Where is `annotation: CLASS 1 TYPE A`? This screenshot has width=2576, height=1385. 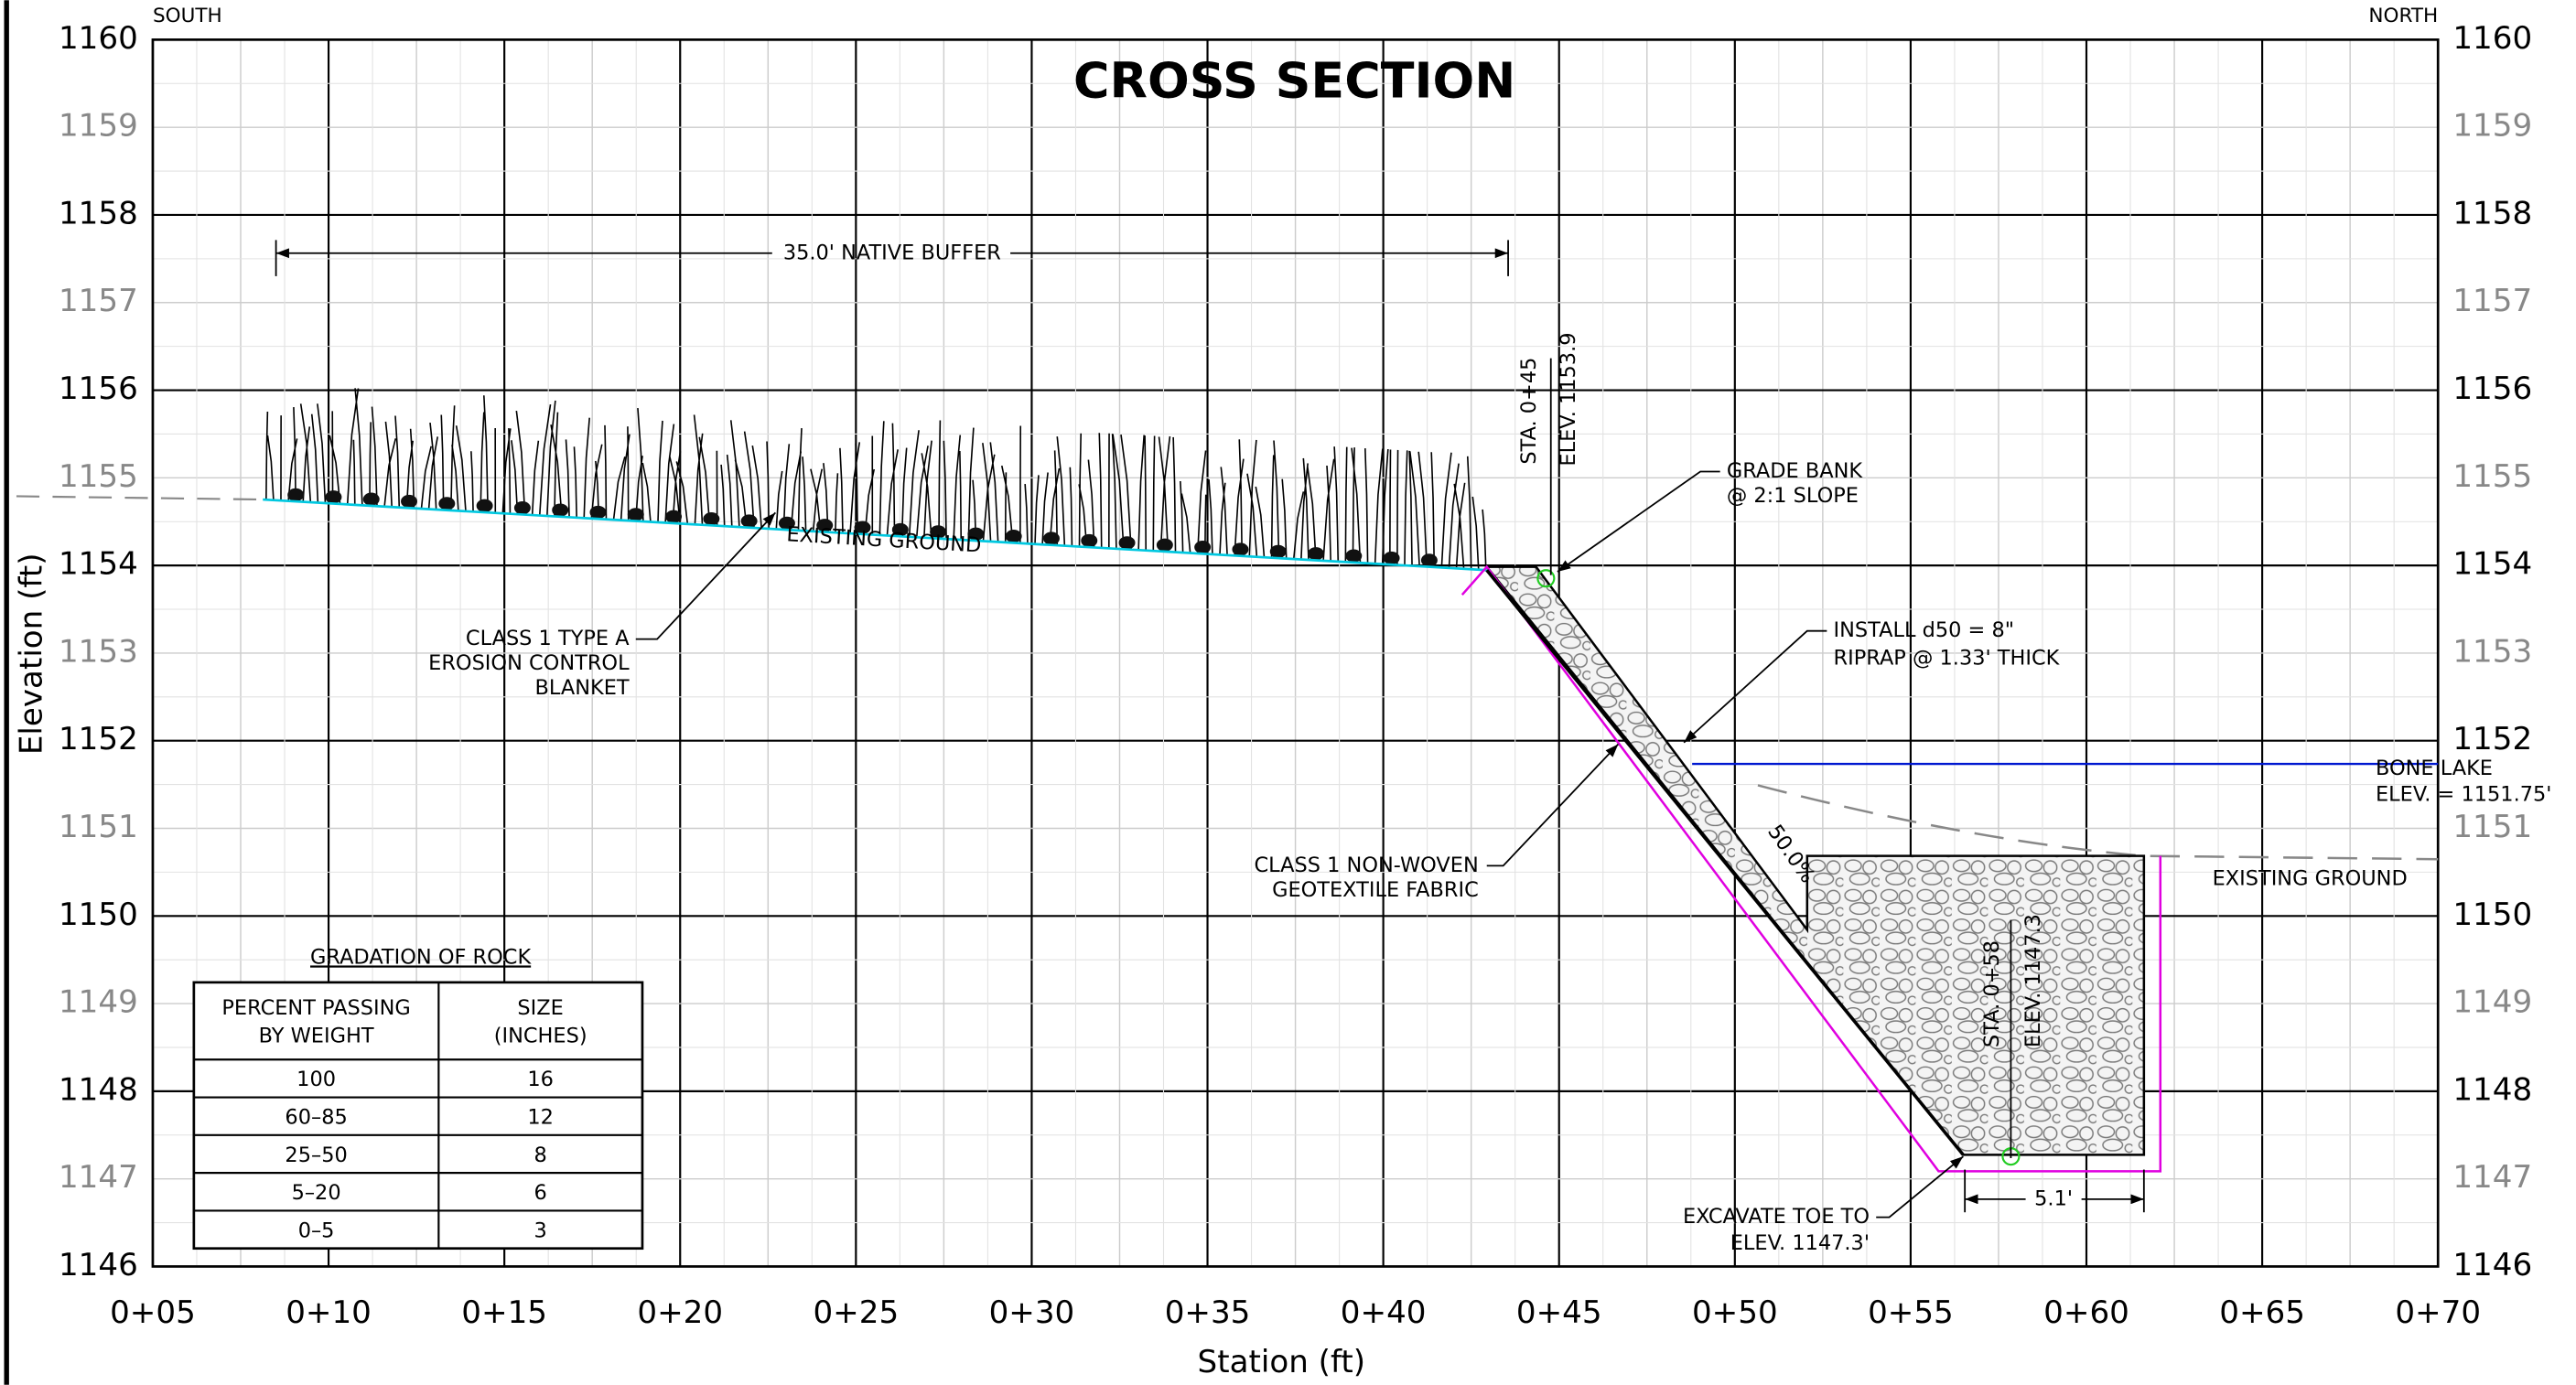 annotation: CLASS 1 TYPE A is located at coordinates (548, 638).